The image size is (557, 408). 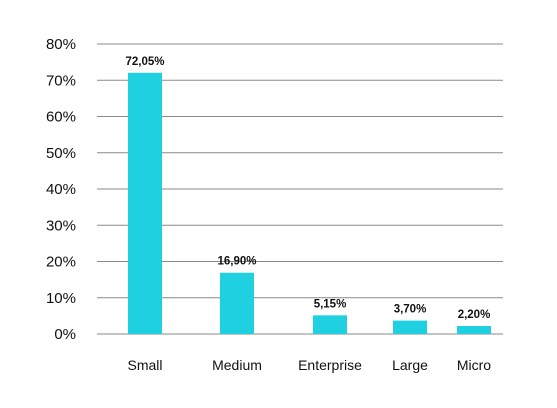 What do you see at coordinates (330, 304) in the screenshot?
I see `data-label-enterprise: 5,15%` at bounding box center [330, 304].